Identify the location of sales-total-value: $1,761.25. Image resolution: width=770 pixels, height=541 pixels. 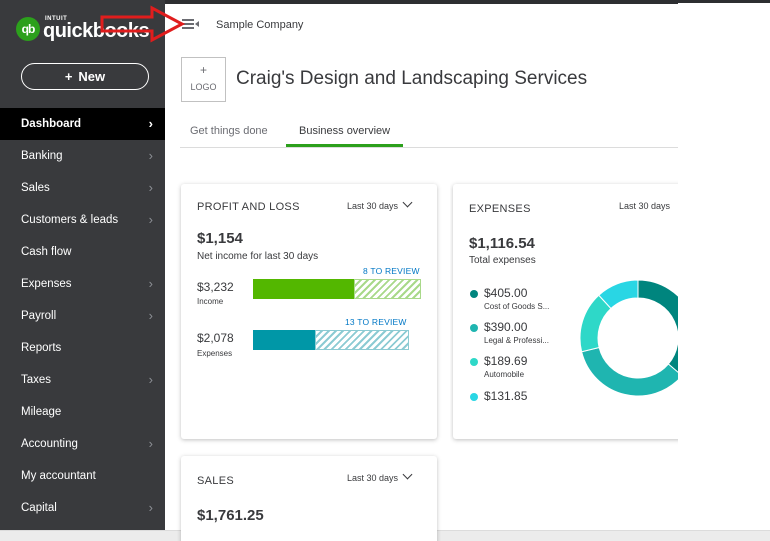
(230, 515).